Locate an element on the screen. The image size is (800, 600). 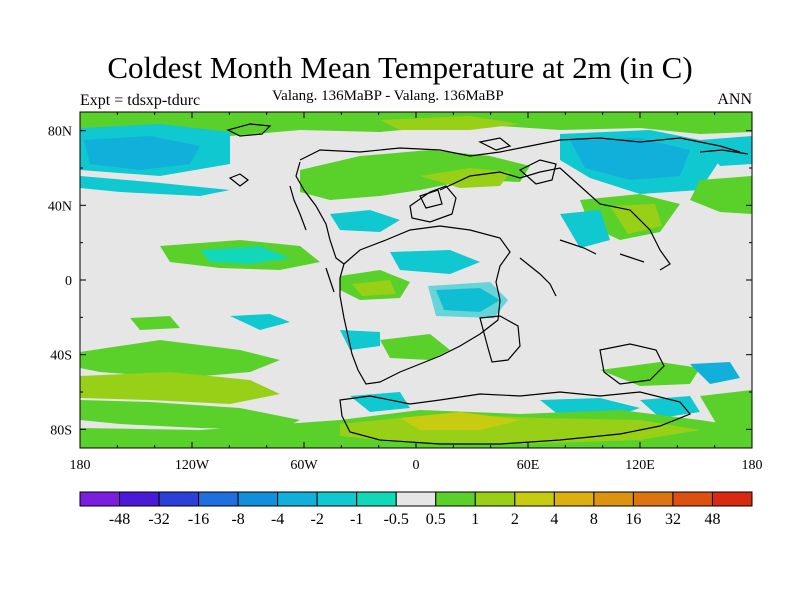
colorbar-label: -0.5 is located at coordinates (396, 519).